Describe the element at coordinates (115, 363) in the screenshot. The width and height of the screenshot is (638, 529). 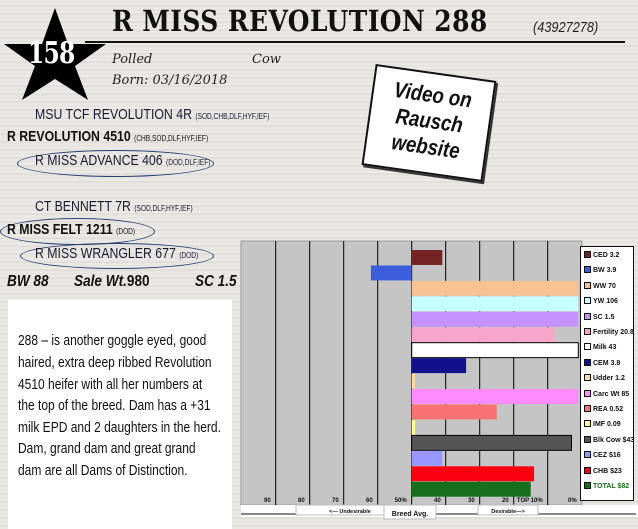
I see `description-line: haired, extra deep ribbed Revolution` at that location.